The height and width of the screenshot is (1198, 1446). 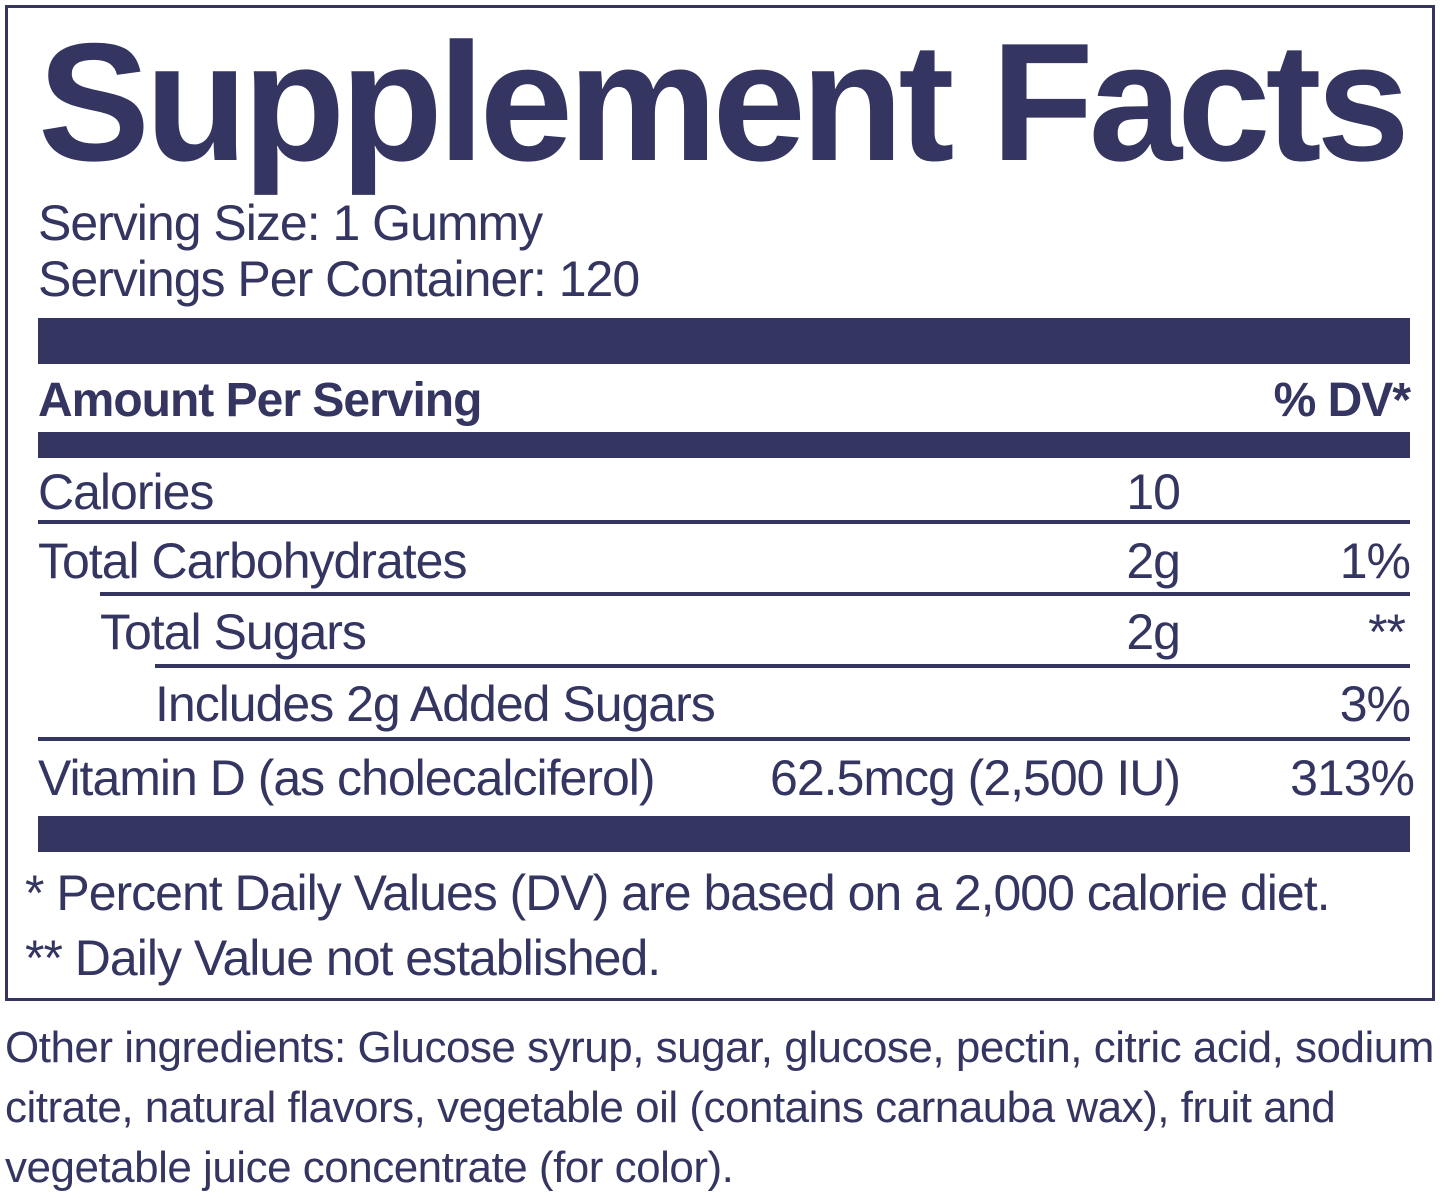 I want to click on serving-size: Serving Size: 1 Gummy, so click(x=290, y=223).